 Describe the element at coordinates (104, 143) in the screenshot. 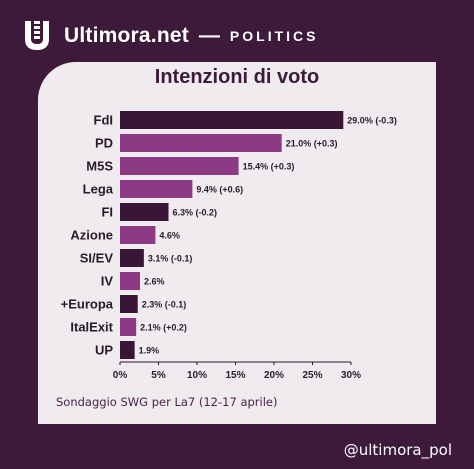

I see `category-label: PD` at that location.